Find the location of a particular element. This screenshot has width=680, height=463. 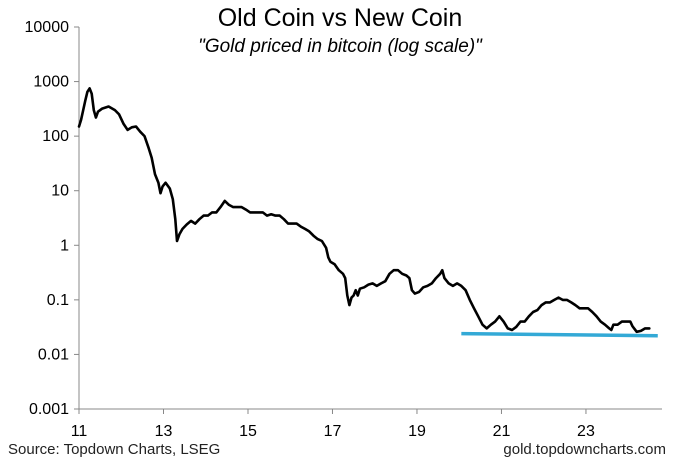

support-trendline is located at coordinates (559, 334).